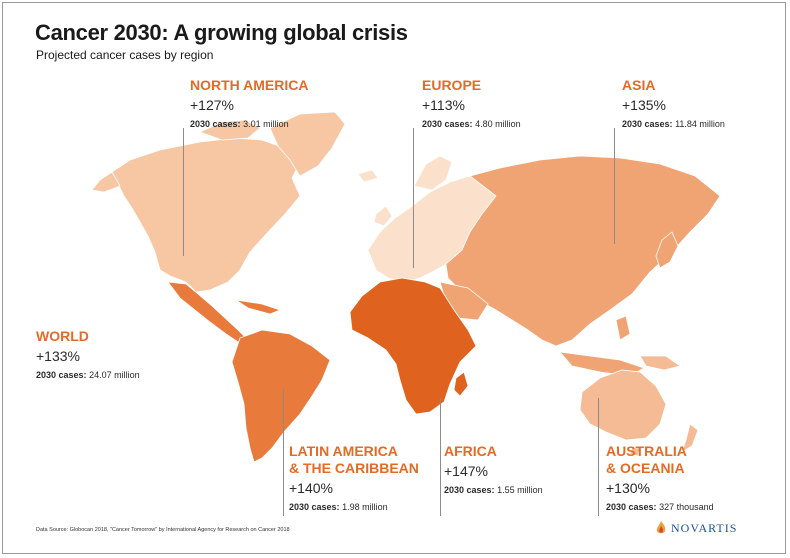 This screenshot has width=790, height=558. I want to click on region-name: WORLD, so click(62, 336).